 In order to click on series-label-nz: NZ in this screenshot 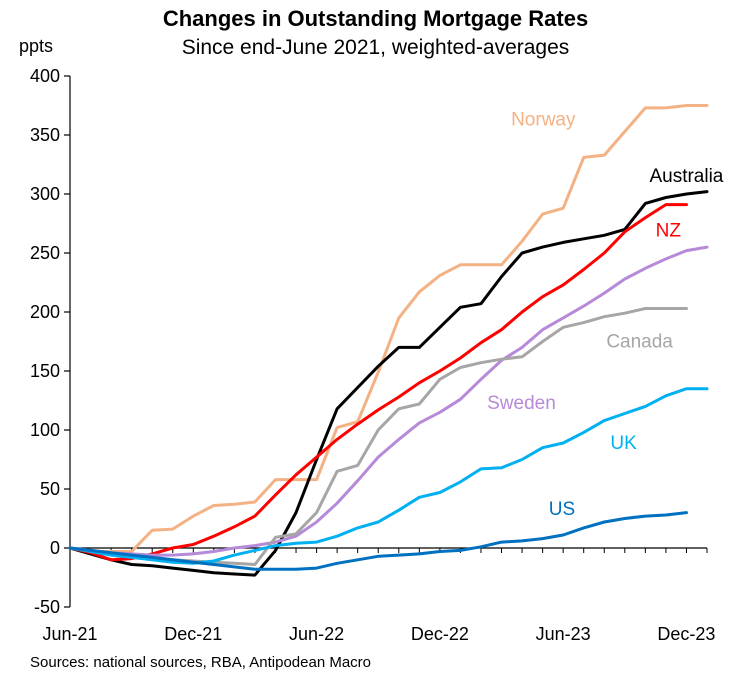, I will do `click(669, 230)`.